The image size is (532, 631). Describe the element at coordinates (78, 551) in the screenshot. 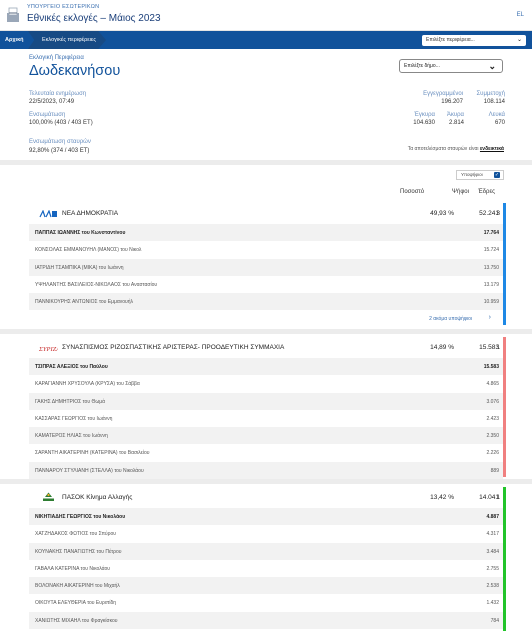

I see `candidate-name: ΚΟΥΝΑΚΗΣ ΠΑΝΑΓΙΩΤΗΣ του Πέτρου` at that location.